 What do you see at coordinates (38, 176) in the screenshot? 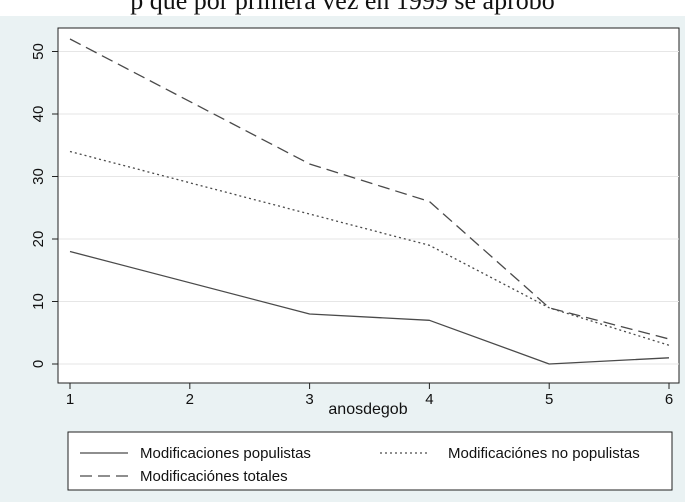
I see `y-tick-label: 30` at bounding box center [38, 176].